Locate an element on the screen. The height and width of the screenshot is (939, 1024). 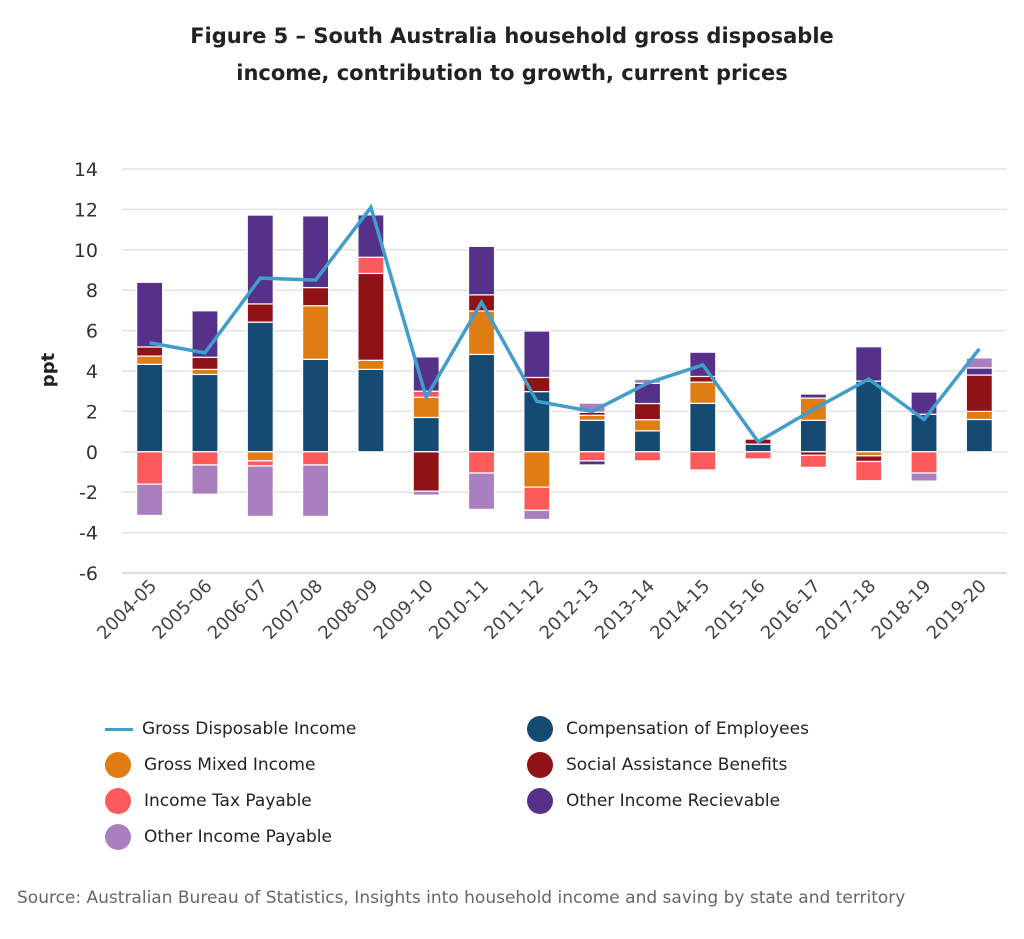
x-tick-label: 2018-19 is located at coordinates (902, 610).